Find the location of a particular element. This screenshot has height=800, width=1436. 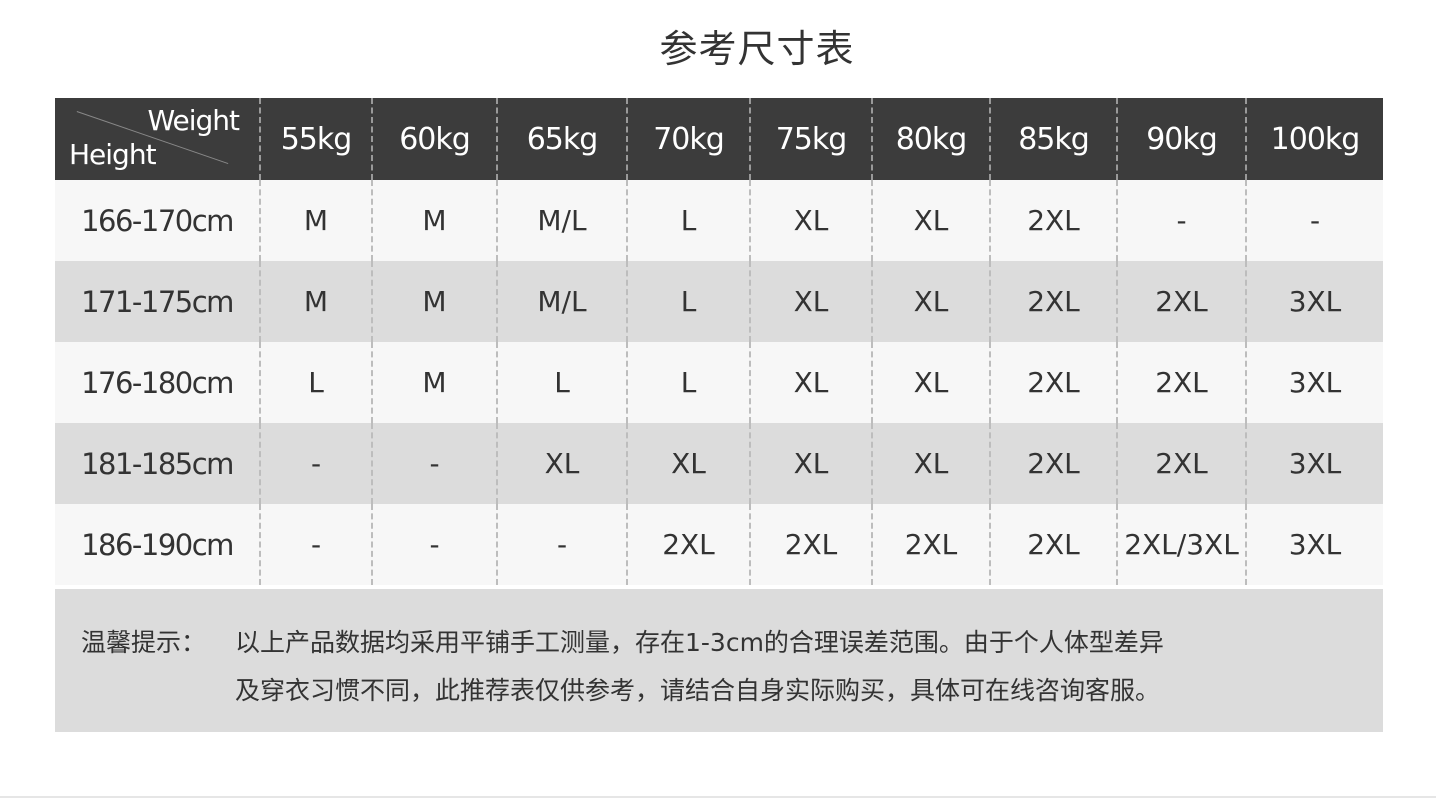

height-cell: 166-170cm is located at coordinates (157, 220).